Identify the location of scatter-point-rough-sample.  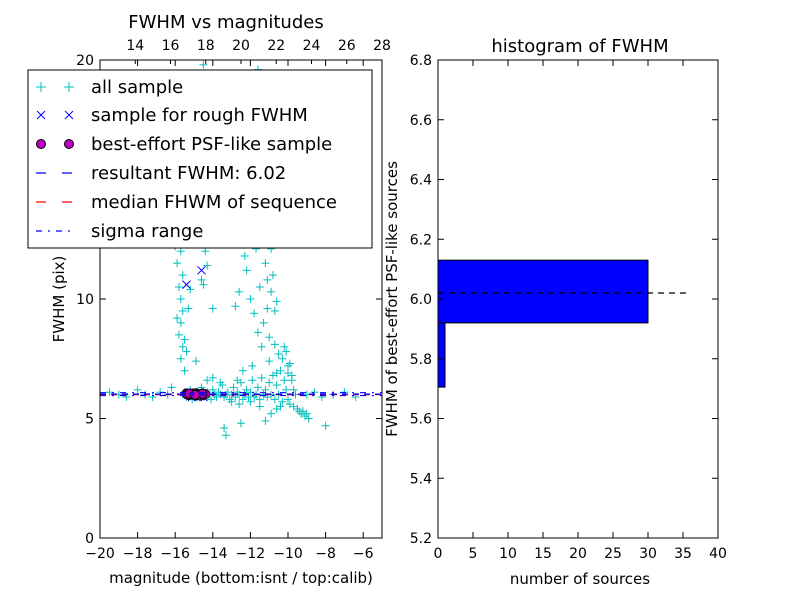
(186, 285).